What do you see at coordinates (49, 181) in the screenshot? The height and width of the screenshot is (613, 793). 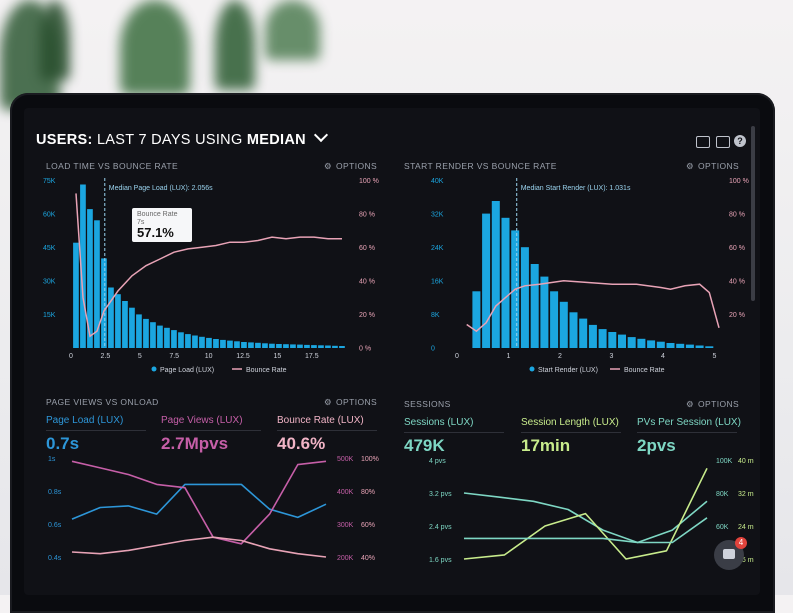 I see `y-tick-label: 75K` at bounding box center [49, 181].